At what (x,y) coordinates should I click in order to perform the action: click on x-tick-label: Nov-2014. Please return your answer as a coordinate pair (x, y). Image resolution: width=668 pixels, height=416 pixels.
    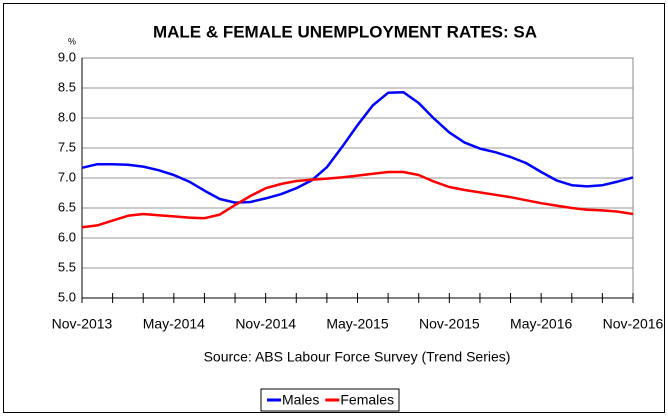
    Looking at the image, I should click on (265, 324).